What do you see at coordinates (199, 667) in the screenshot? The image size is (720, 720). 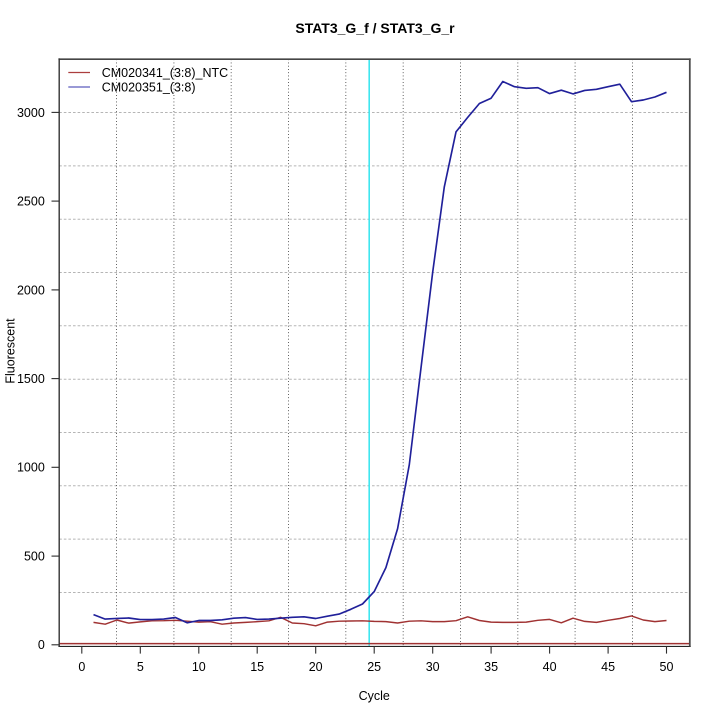 I see `svg-text: 10` at bounding box center [199, 667].